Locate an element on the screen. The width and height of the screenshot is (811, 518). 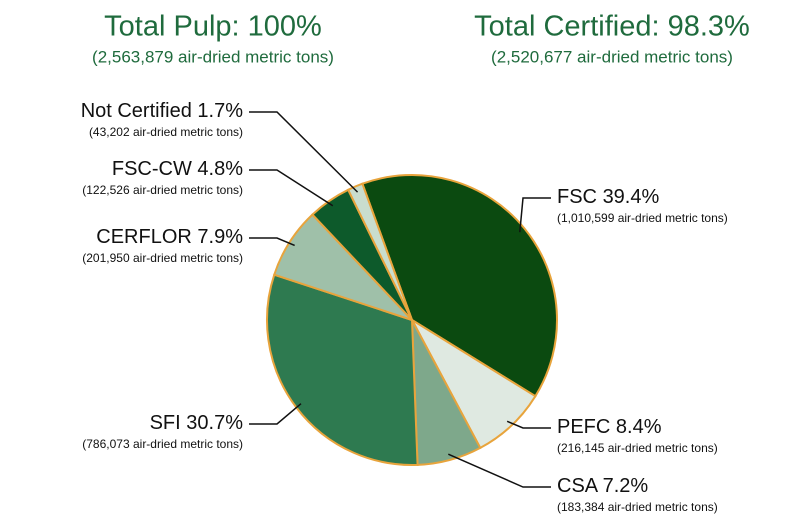
slice-sublabel: (1,010,599 air-dried metric tons) is located at coordinates (642, 218).